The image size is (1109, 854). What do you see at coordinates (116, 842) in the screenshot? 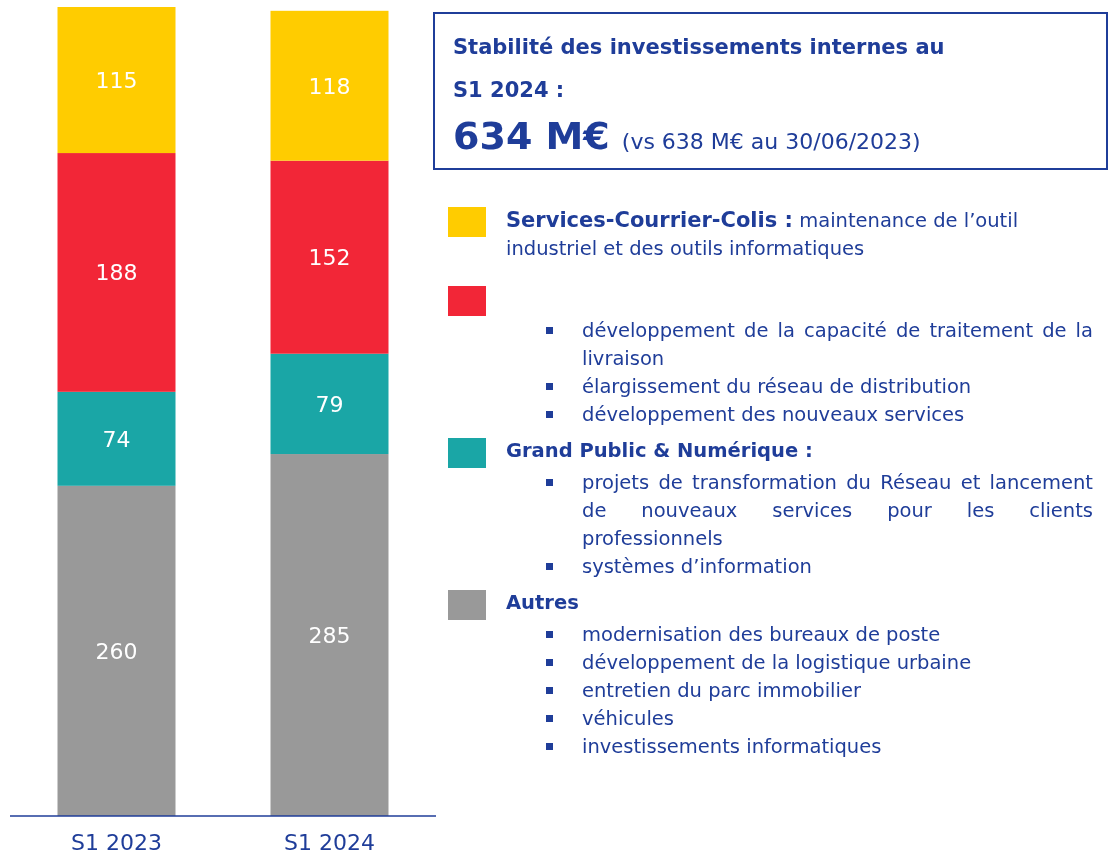
I see `x-tick-label: S1 2023` at bounding box center [116, 842].